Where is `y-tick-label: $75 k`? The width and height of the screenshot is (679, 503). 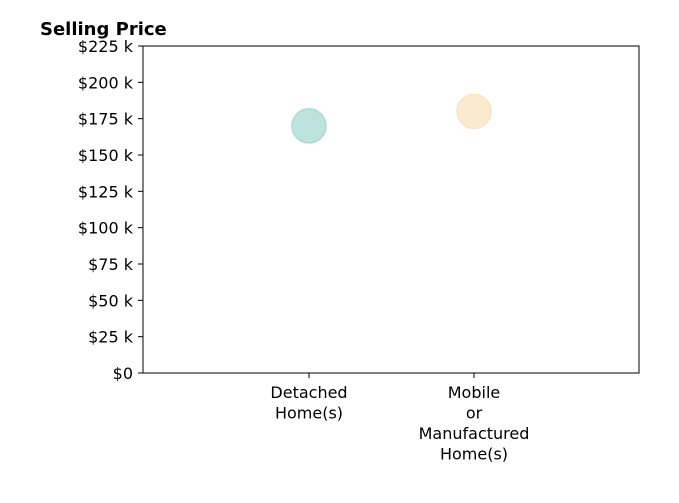
y-tick-label: $75 k is located at coordinates (111, 264).